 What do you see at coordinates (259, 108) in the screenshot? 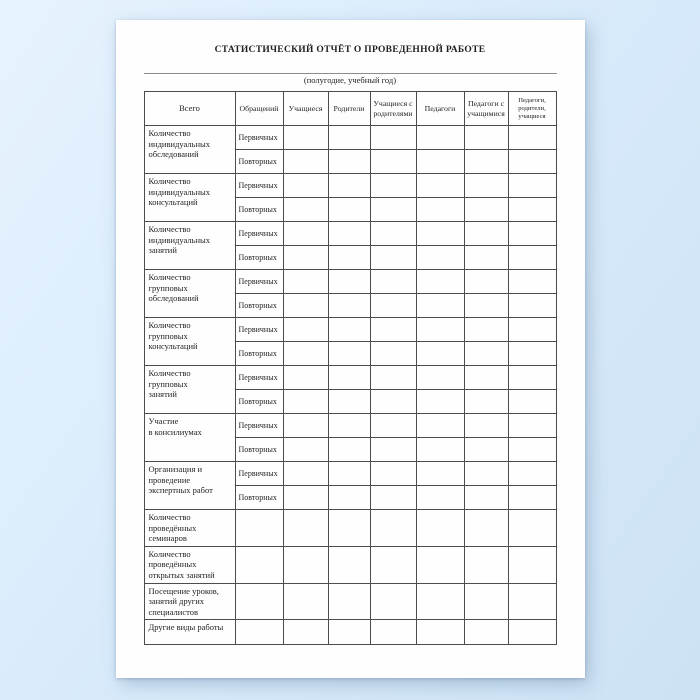
I see `column-header-requests: Обращений` at bounding box center [259, 108].